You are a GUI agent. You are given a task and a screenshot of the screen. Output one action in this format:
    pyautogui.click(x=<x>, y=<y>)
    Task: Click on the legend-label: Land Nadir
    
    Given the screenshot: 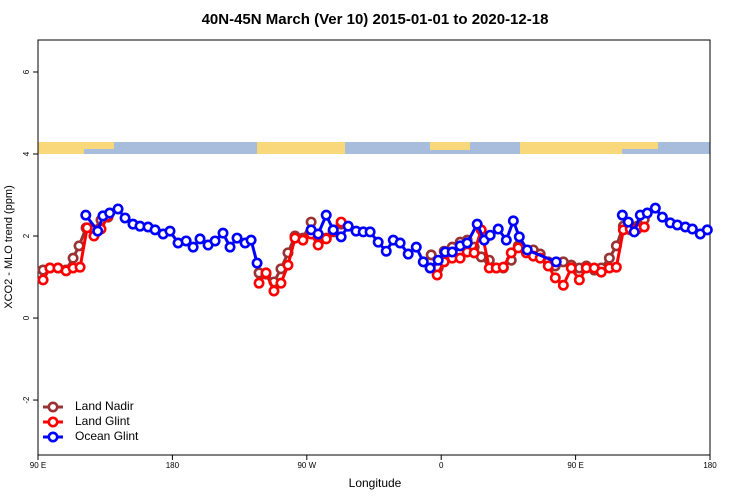 What is the action you would take?
    pyautogui.click(x=104, y=406)
    